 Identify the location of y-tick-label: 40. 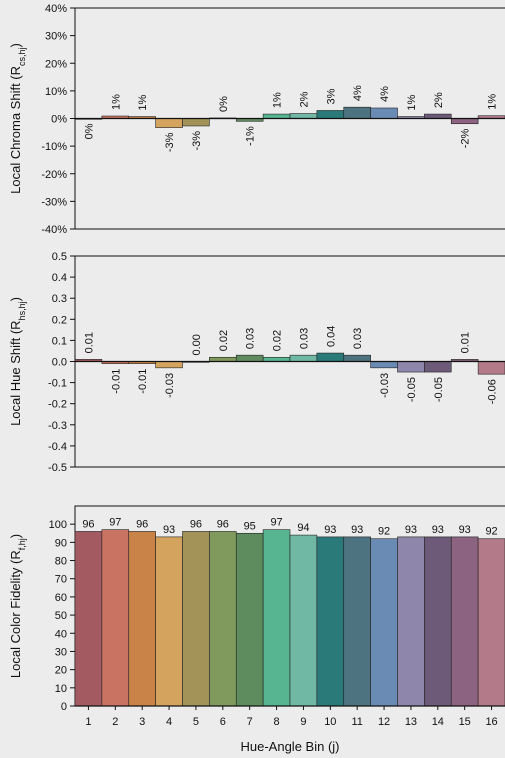
(61, 634).